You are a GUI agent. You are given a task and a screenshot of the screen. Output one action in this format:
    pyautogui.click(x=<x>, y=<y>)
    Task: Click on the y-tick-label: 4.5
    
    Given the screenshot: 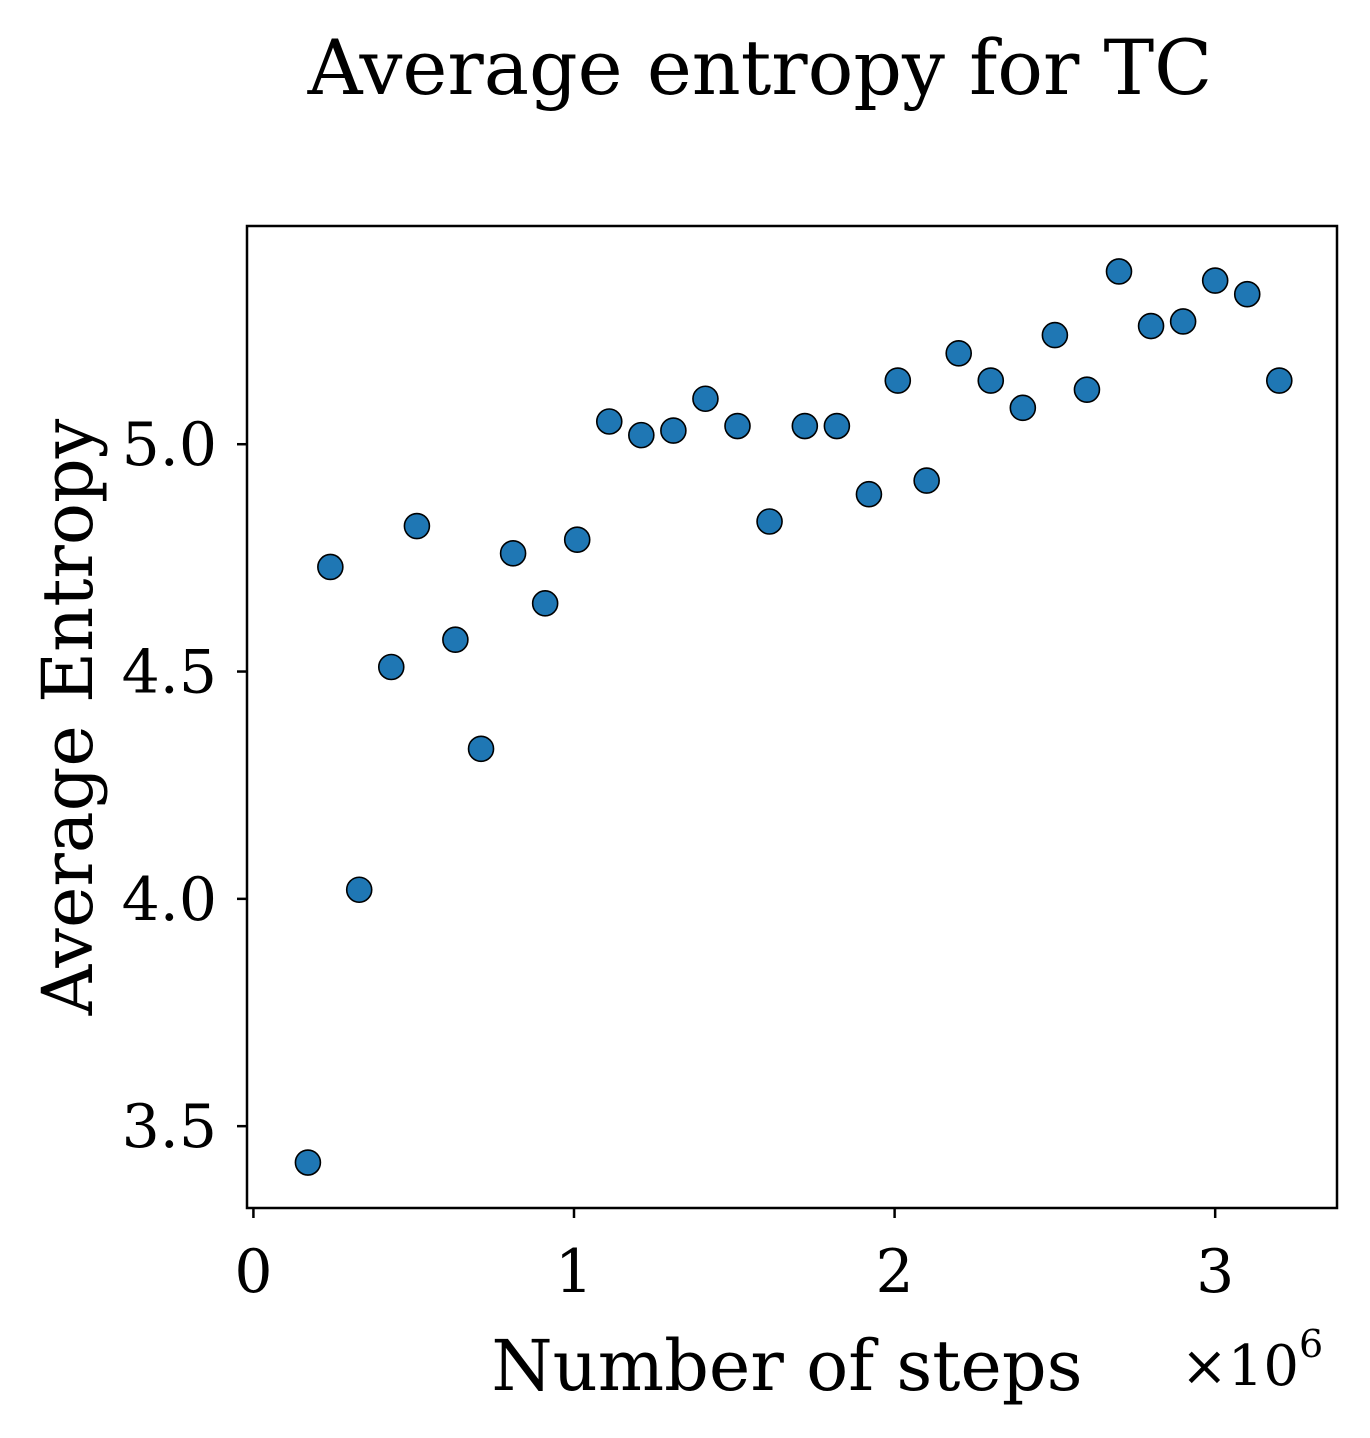 What is the action you would take?
    pyautogui.click(x=169, y=673)
    